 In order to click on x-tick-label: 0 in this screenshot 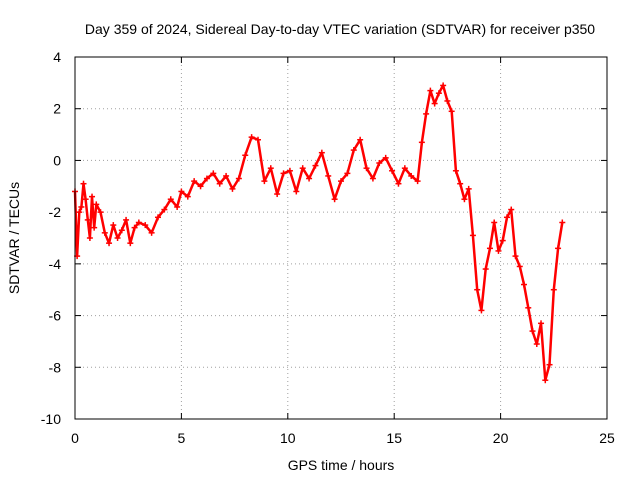, I will do `click(75, 438)`.